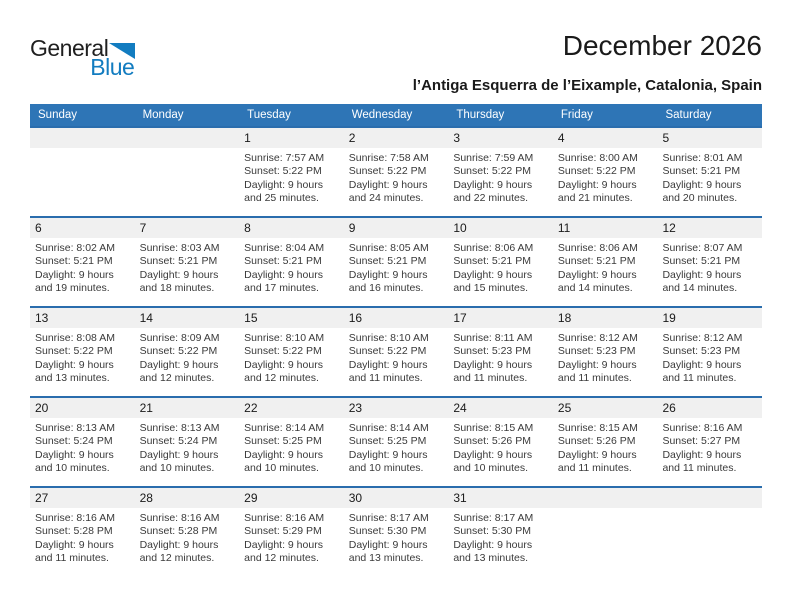  What do you see at coordinates (187, 498) in the screenshot?
I see `day-number: 28` at bounding box center [187, 498].